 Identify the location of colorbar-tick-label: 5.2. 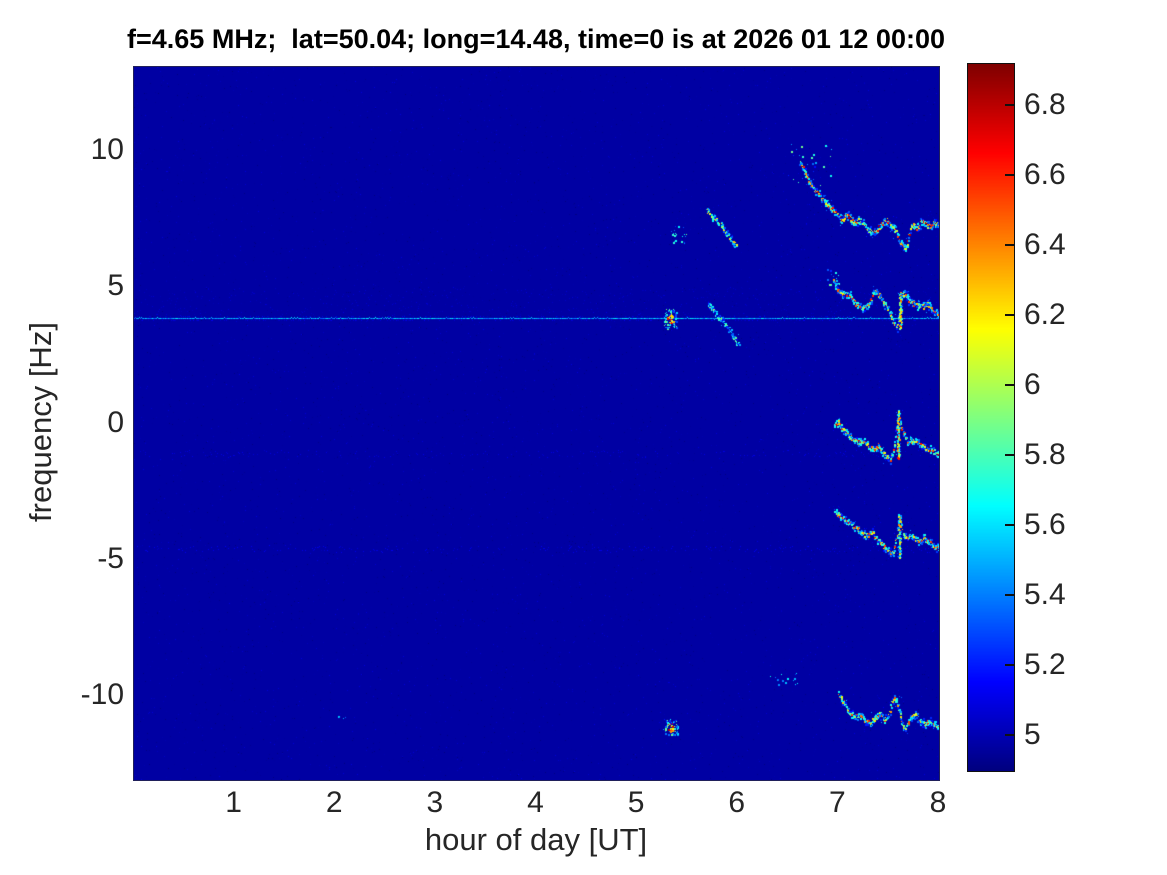
(1045, 664).